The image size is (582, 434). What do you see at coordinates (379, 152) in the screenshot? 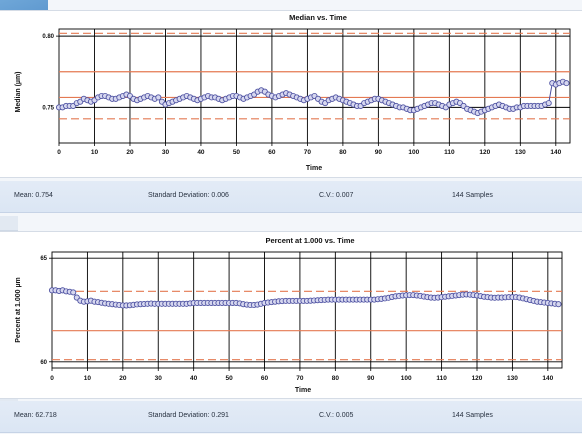
I see `median-x-tick-label: 90` at bounding box center [379, 152].